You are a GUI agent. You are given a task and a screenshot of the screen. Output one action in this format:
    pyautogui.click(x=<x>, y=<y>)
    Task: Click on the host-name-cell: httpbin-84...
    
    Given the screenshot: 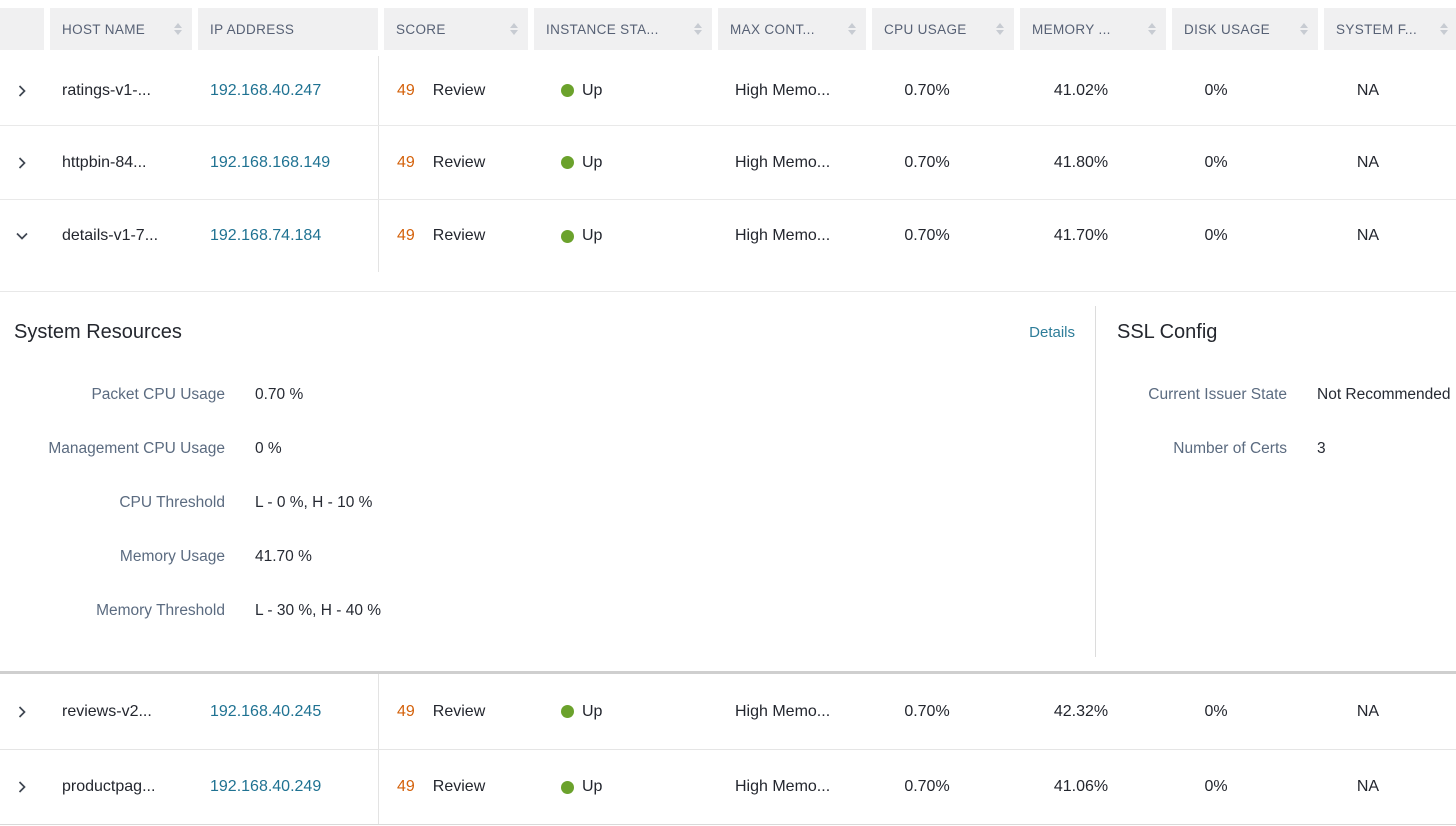 What is the action you would take?
    pyautogui.click(x=118, y=162)
    